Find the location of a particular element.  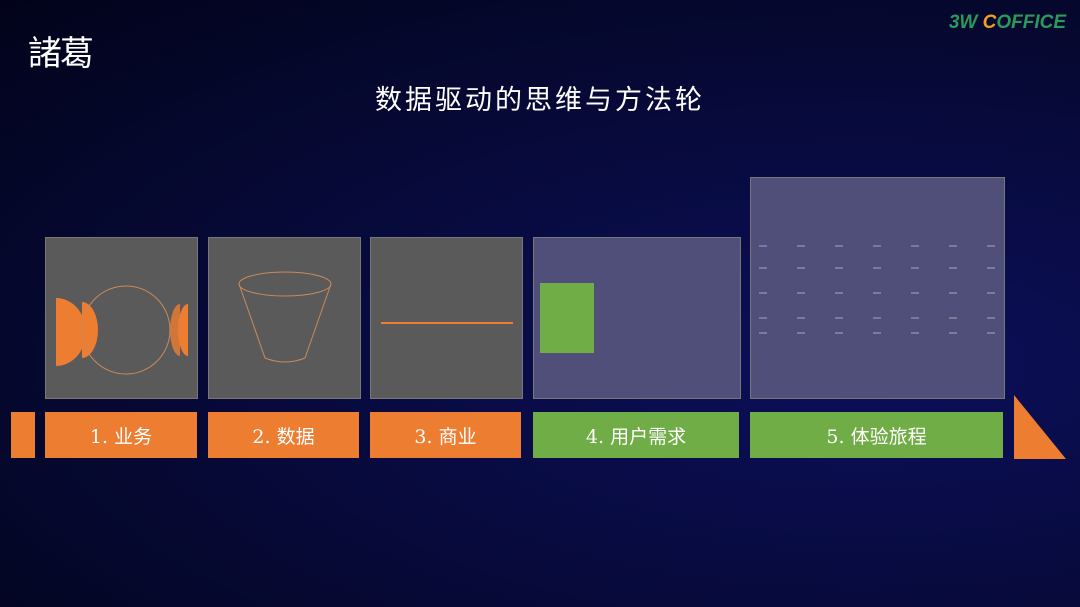

3w-coffice-logo: 3W COFFICE is located at coordinates (1007, 22).